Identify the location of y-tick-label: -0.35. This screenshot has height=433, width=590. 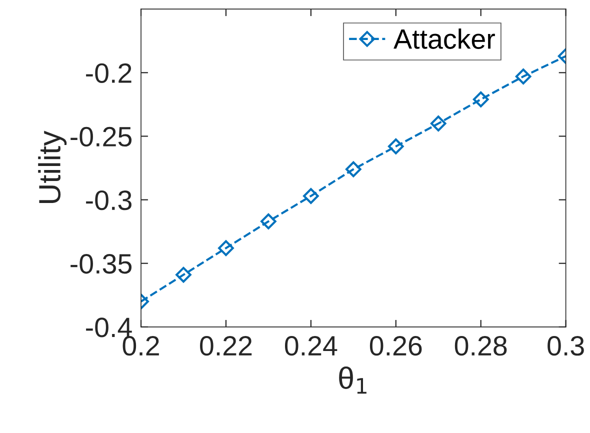
(101, 264).